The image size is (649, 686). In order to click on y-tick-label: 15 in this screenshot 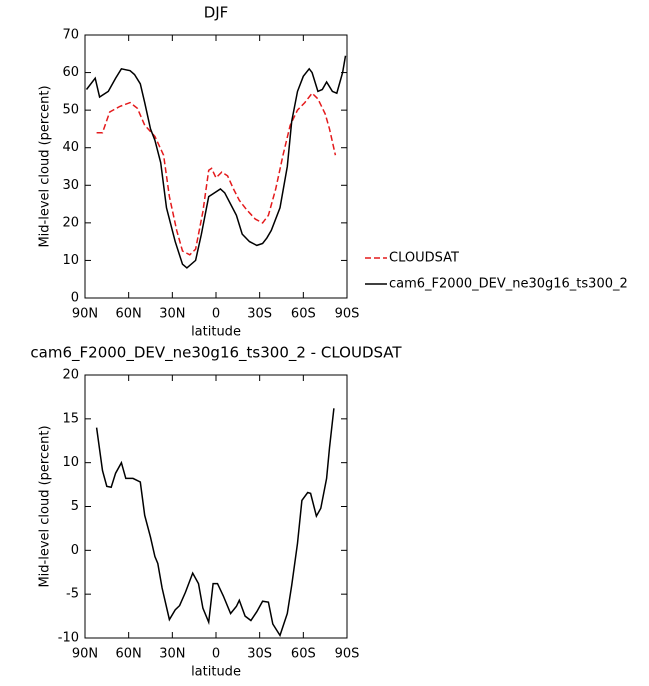, I will do `click(70, 418)`.